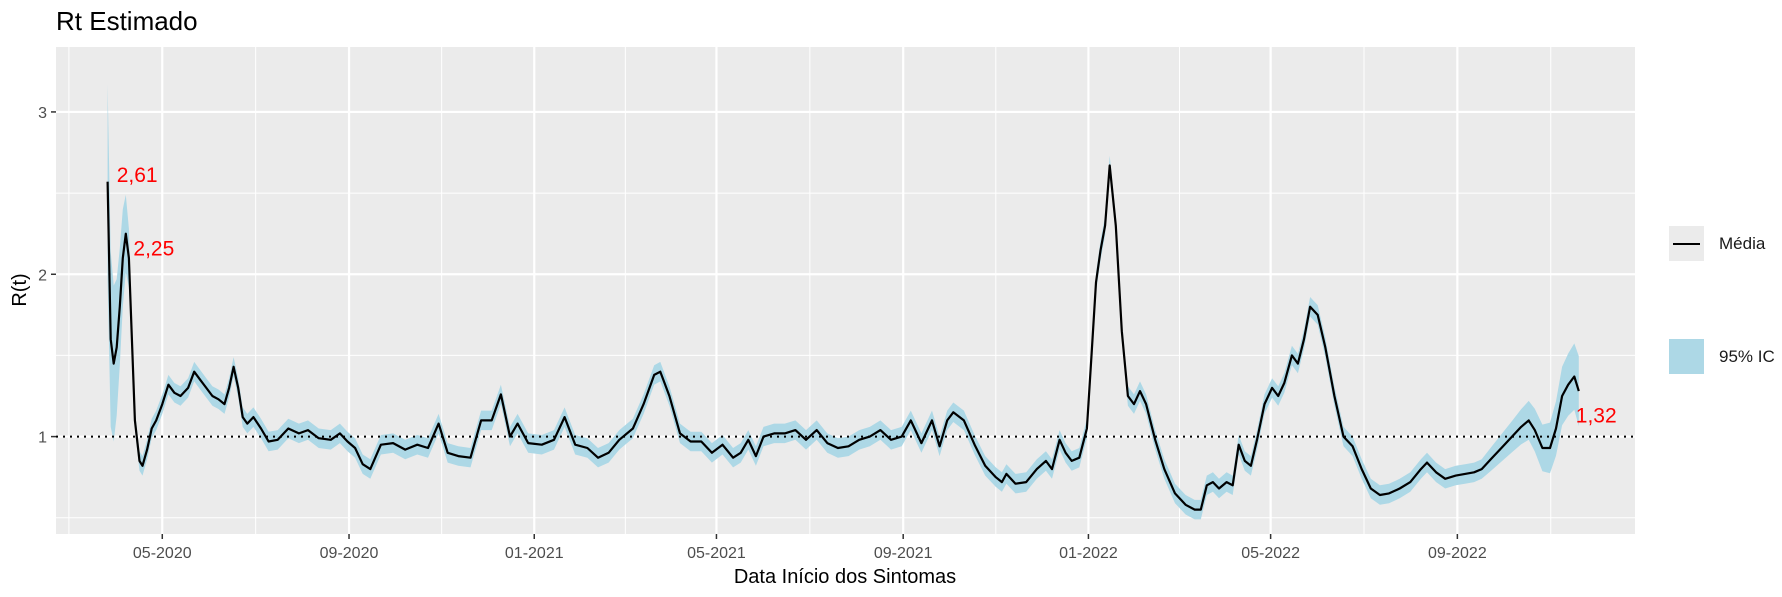  What do you see at coordinates (42, 438) in the screenshot?
I see `y-tick-label: 1` at bounding box center [42, 438].